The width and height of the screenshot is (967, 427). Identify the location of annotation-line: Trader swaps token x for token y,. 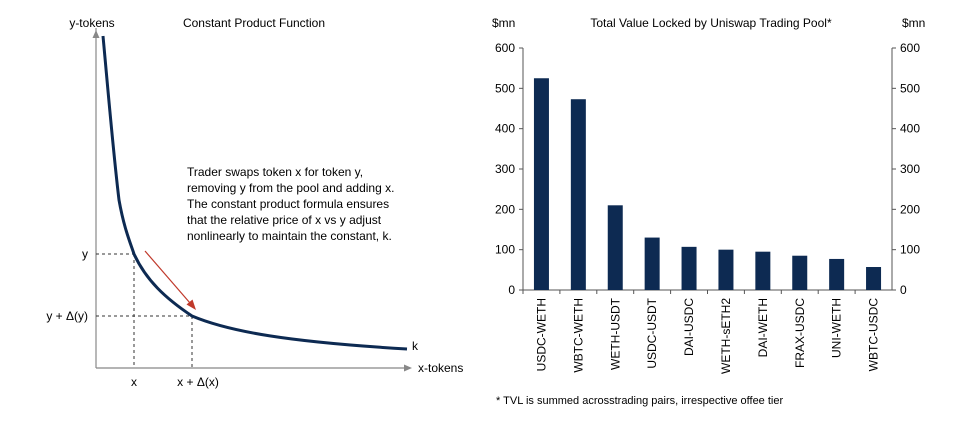
(275, 172).